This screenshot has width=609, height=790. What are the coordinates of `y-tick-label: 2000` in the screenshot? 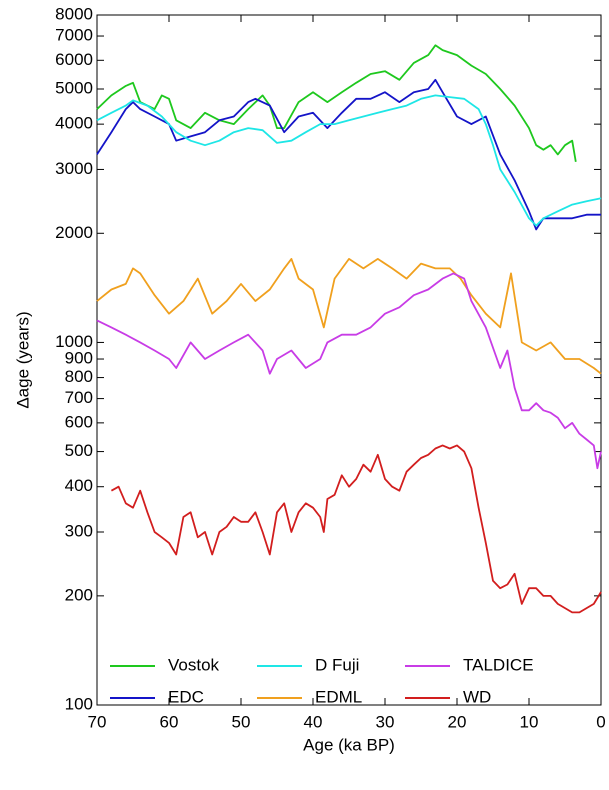 It's located at (74, 232).